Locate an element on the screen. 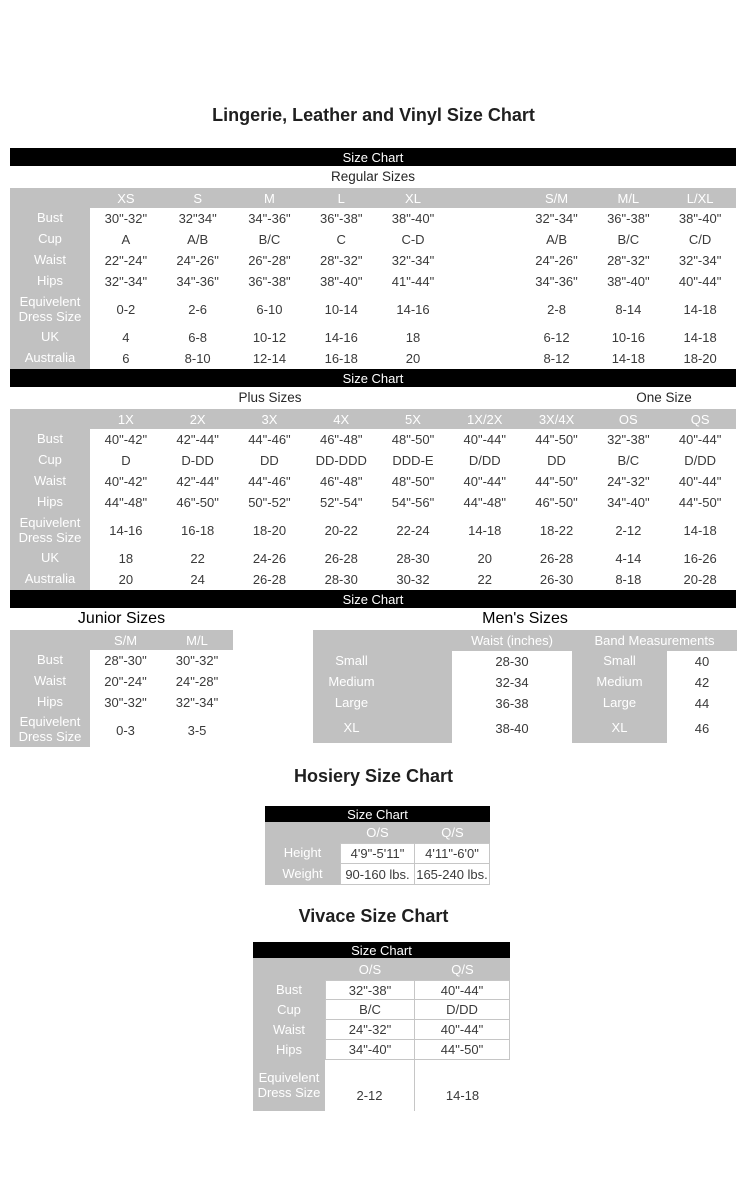 The image size is (747, 1200). column-header: S/M is located at coordinates (125, 640).